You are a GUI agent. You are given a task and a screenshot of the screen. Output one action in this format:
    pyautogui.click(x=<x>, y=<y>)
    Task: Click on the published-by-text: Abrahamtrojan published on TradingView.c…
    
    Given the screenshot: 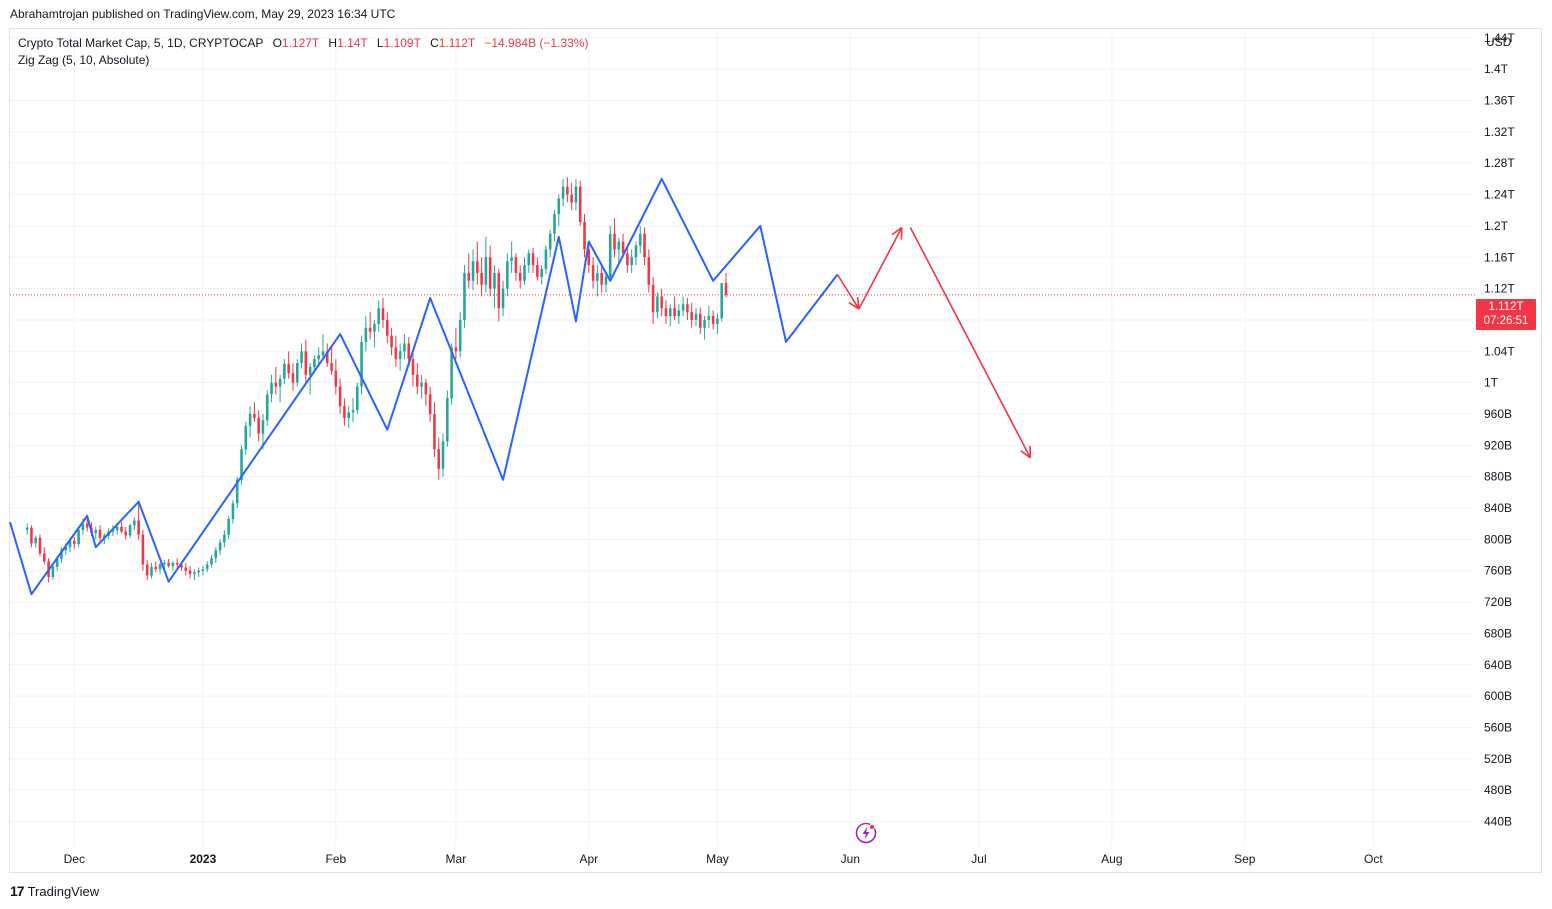 What is the action you would take?
    pyautogui.click(x=203, y=14)
    